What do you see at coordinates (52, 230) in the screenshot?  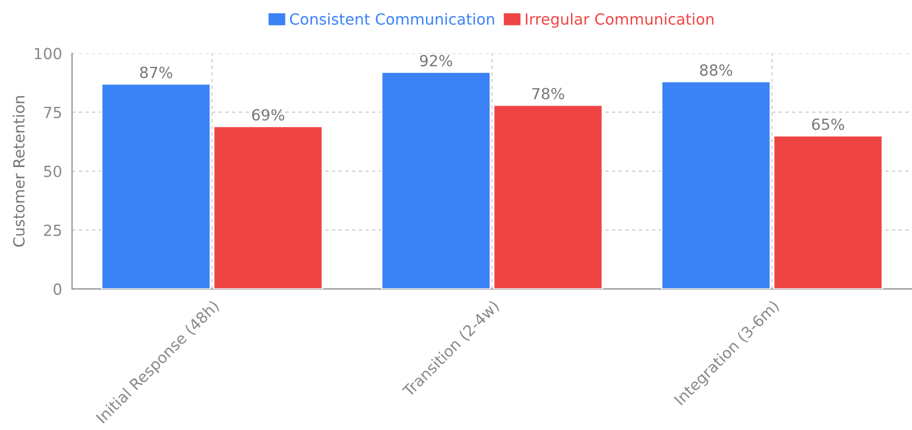 I see `y-tick-label: 25` at bounding box center [52, 230].